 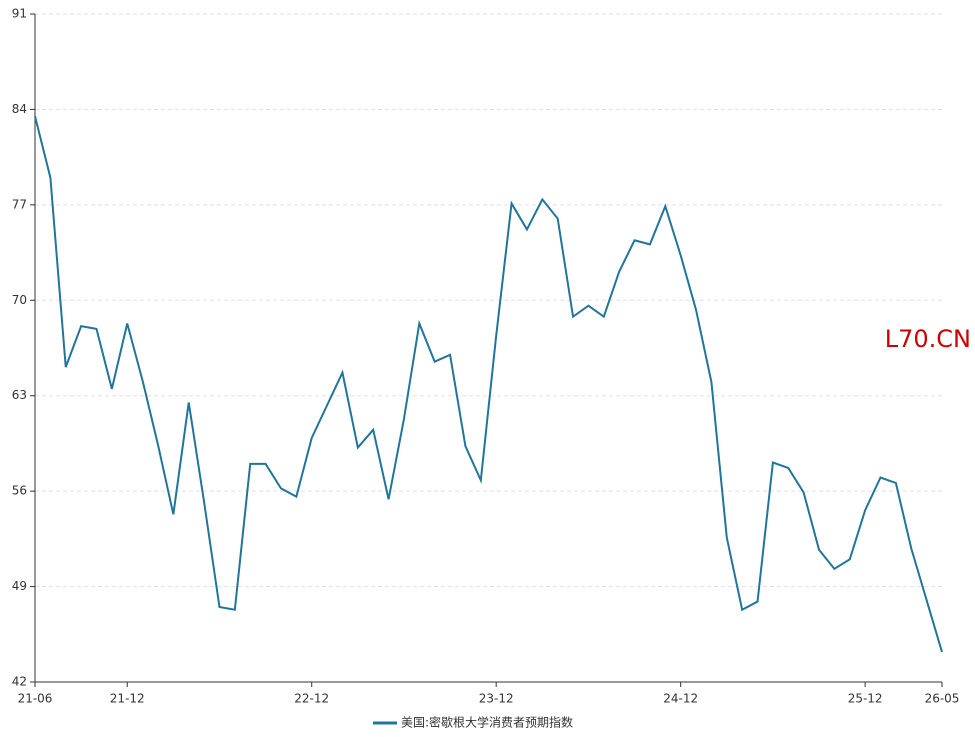 I want to click on legend-label: 美国:密歇根大学消费者预期指数, so click(x=487, y=722).